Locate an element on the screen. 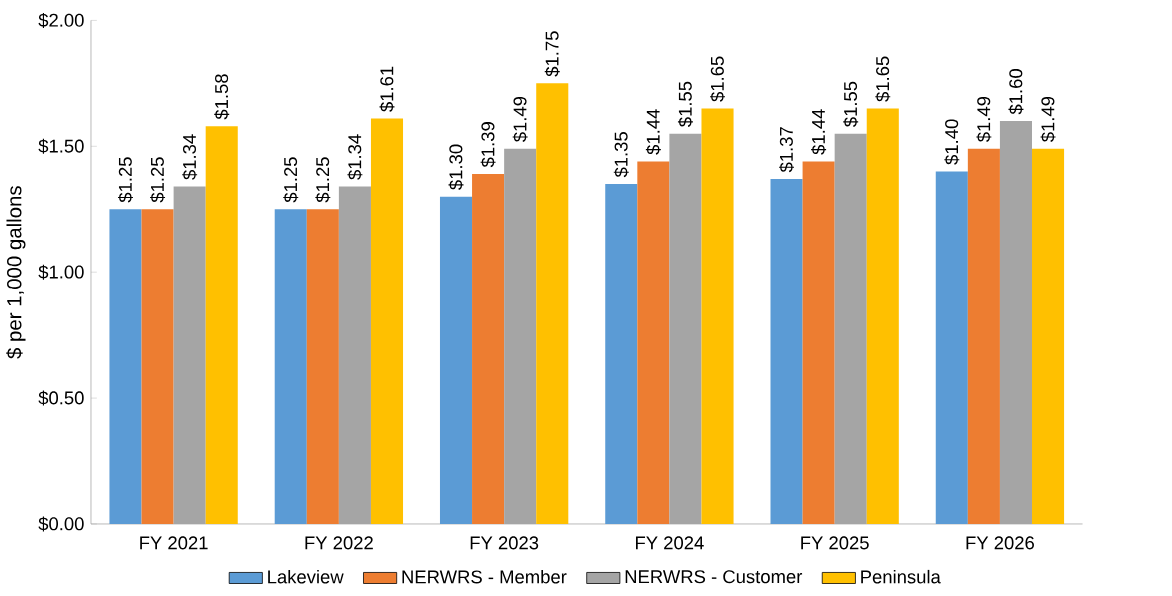 The image size is (1172, 596). x-tick-label: FY 2026 is located at coordinates (1000, 543).